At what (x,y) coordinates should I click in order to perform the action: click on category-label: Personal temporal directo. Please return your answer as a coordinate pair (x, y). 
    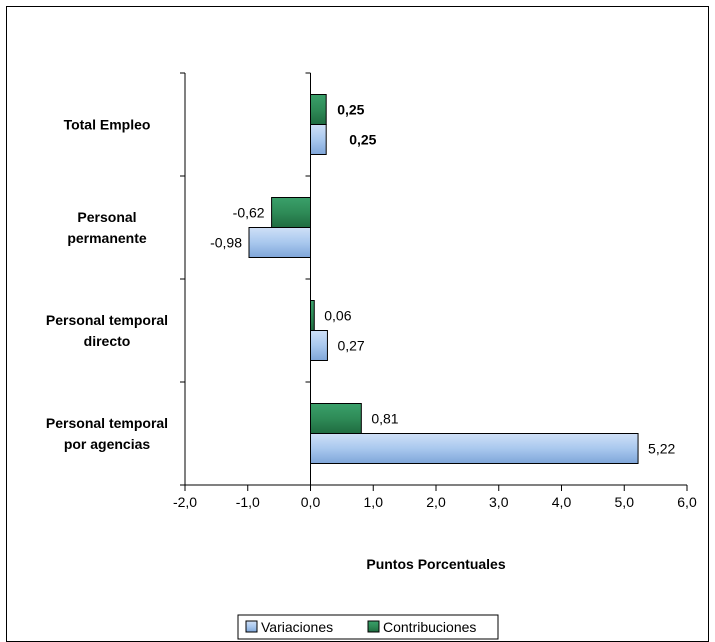
    Looking at the image, I should click on (107, 330).